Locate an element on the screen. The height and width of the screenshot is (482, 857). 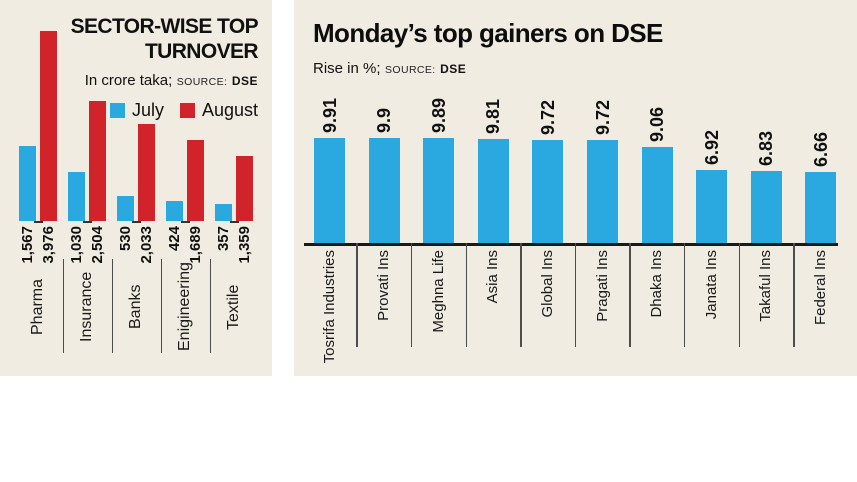
bar-tosrifa-industries is located at coordinates (329, 190).